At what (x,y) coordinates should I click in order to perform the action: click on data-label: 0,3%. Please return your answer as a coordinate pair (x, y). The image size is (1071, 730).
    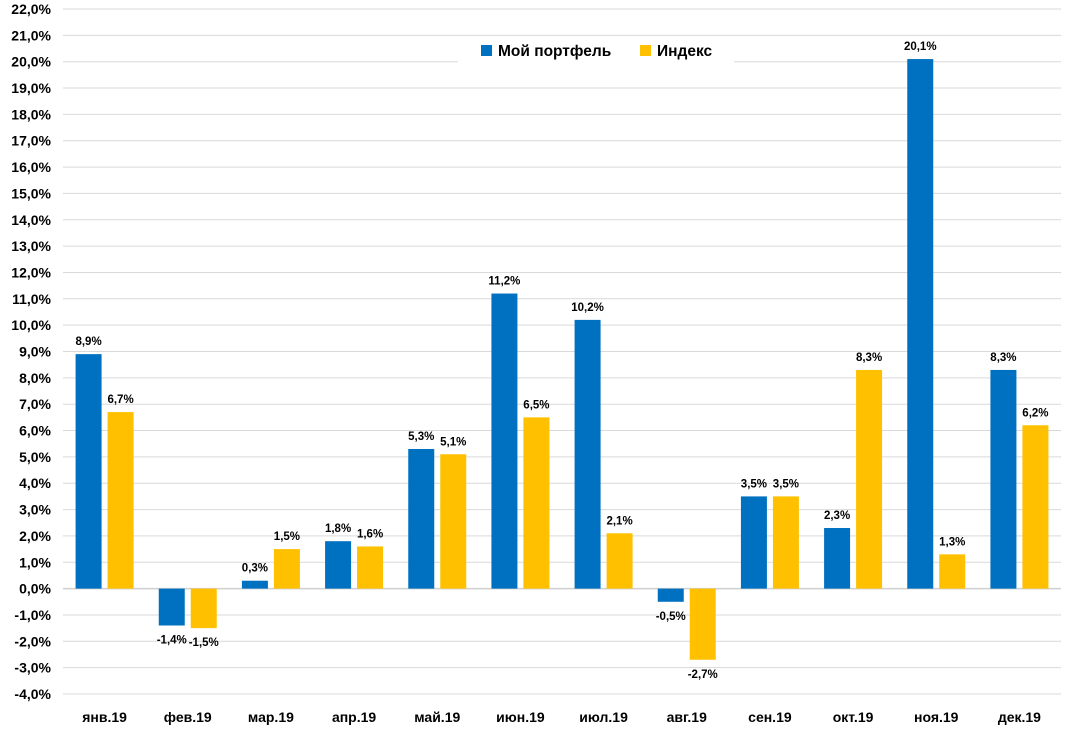
    Looking at the image, I should click on (255, 569).